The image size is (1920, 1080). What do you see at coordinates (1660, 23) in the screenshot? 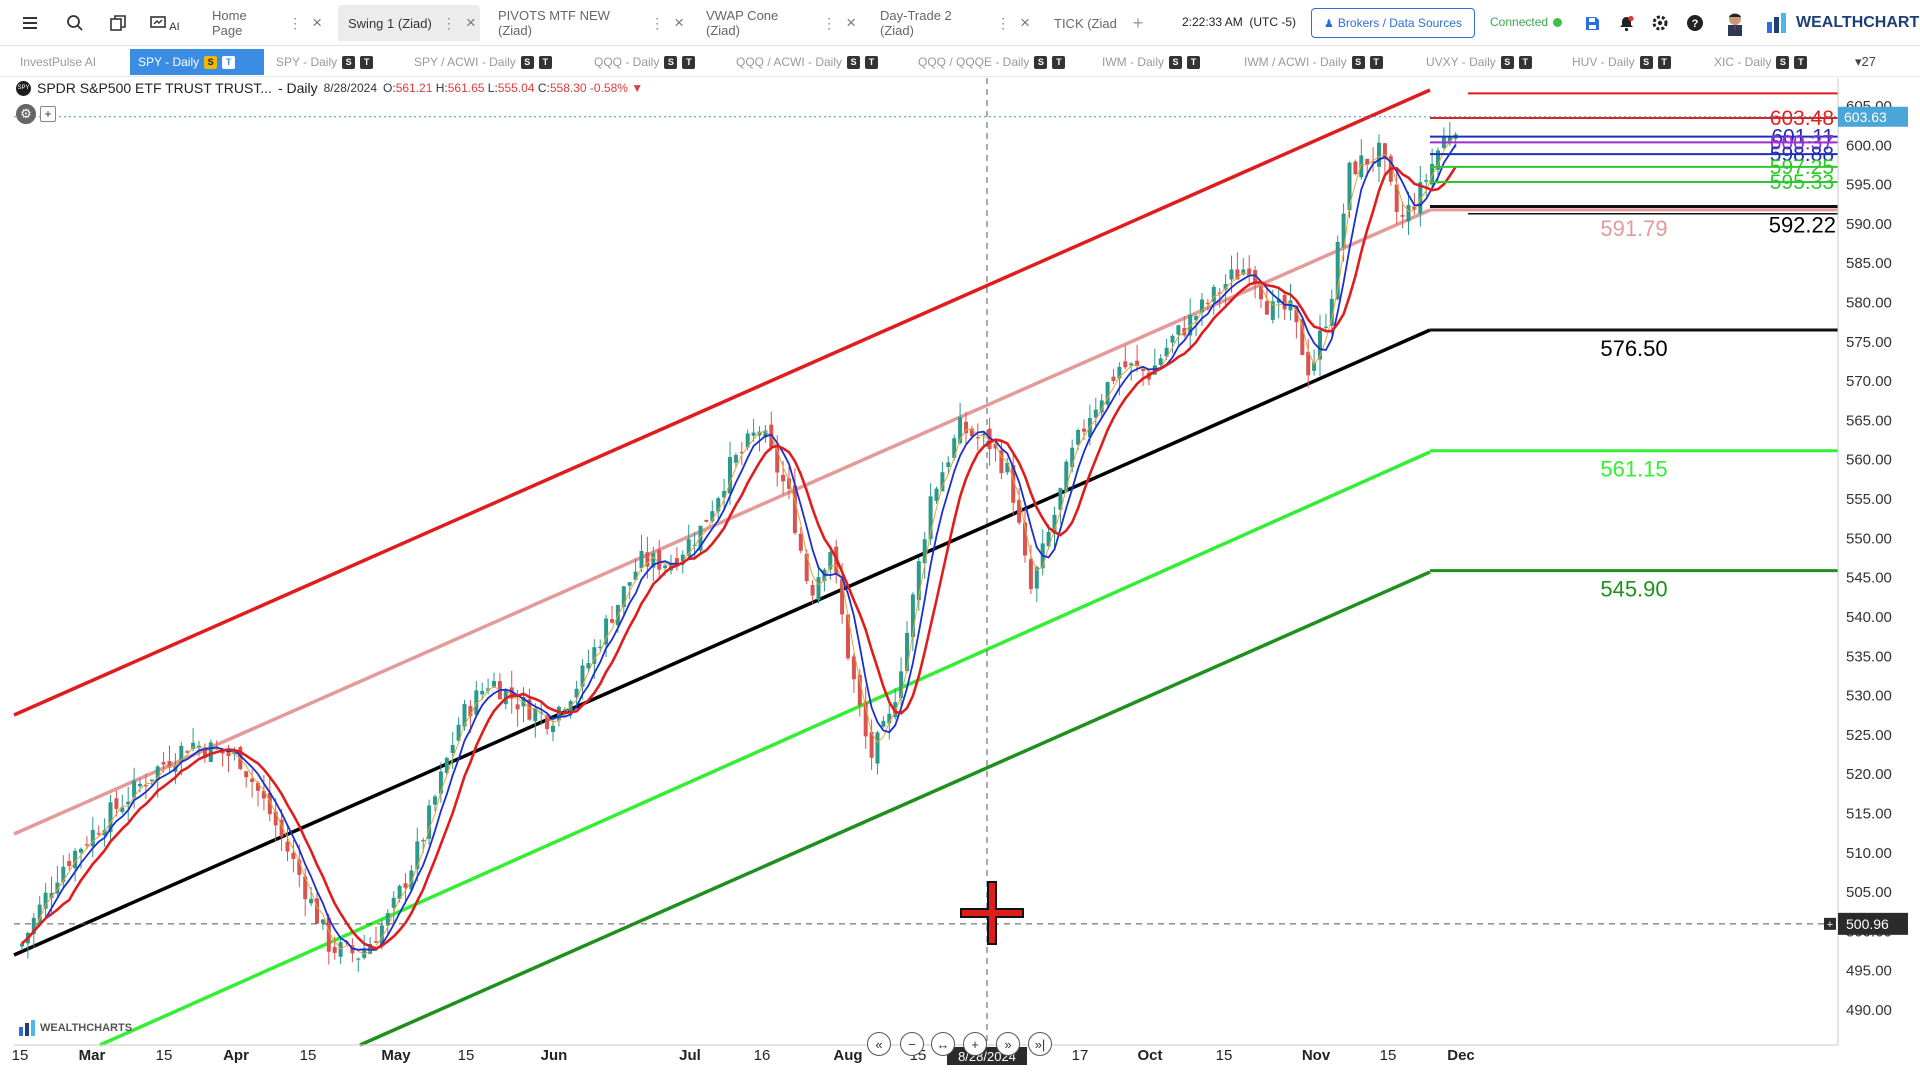
I see `gear-icon` at bounding box center [1660, 23].